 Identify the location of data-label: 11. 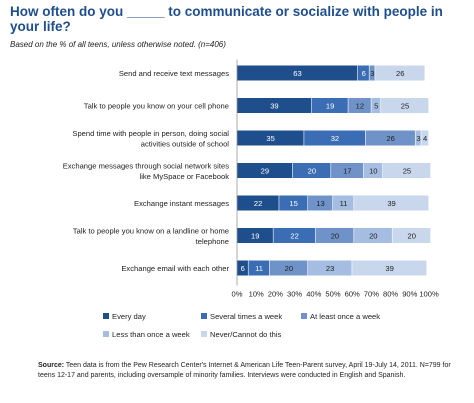
(259, 268).